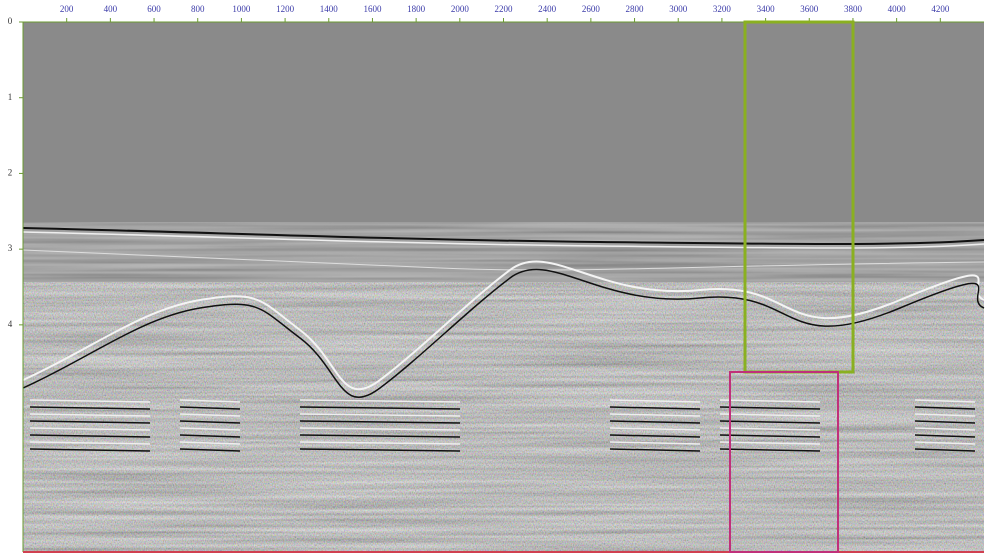  What do you see at coordinates (897, 9) in the screenshot?
I see `x-tick-label: 4000` at bounding box center [897, 9].